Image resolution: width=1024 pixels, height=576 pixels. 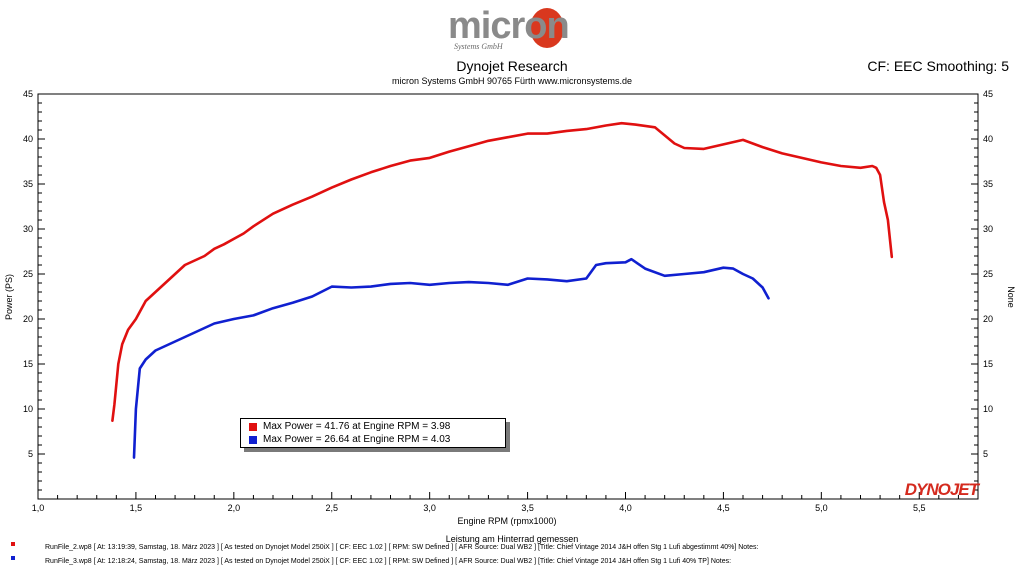 I want to click on legend-swatch-blue, so click(x=253, y=440).